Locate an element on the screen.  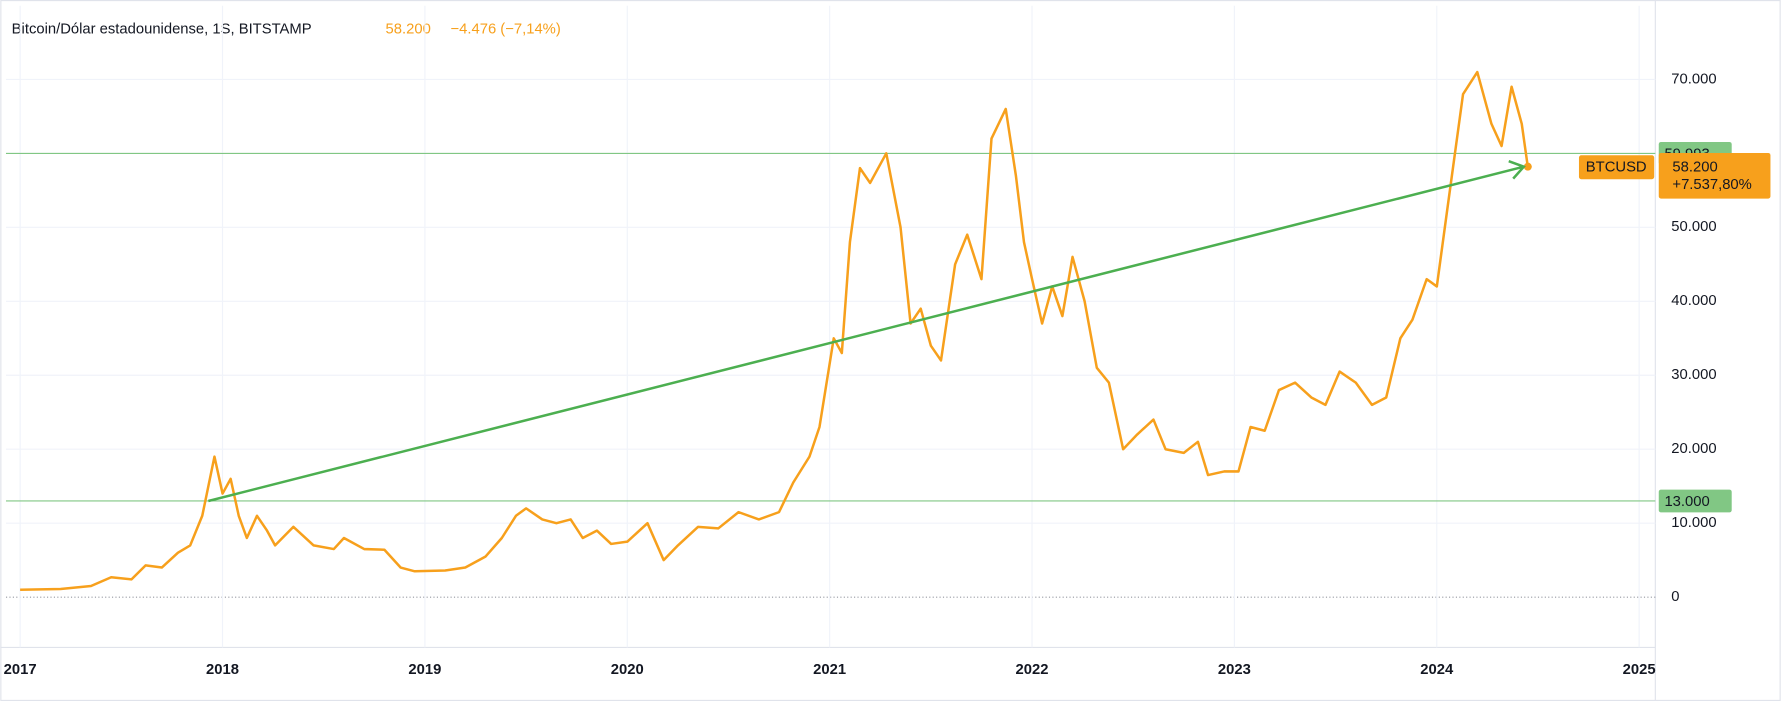
series-name: BTCUSD is located at coordinates (1616, 168).